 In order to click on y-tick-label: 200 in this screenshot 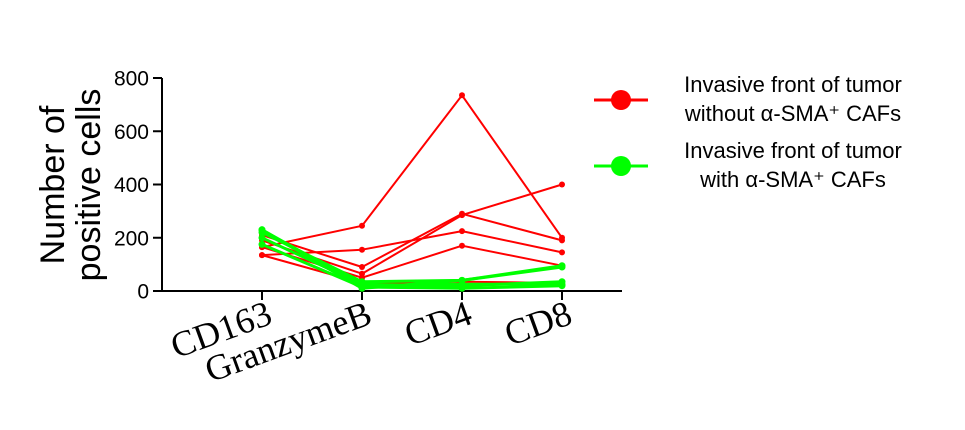, I will do `click(131, 238)`.